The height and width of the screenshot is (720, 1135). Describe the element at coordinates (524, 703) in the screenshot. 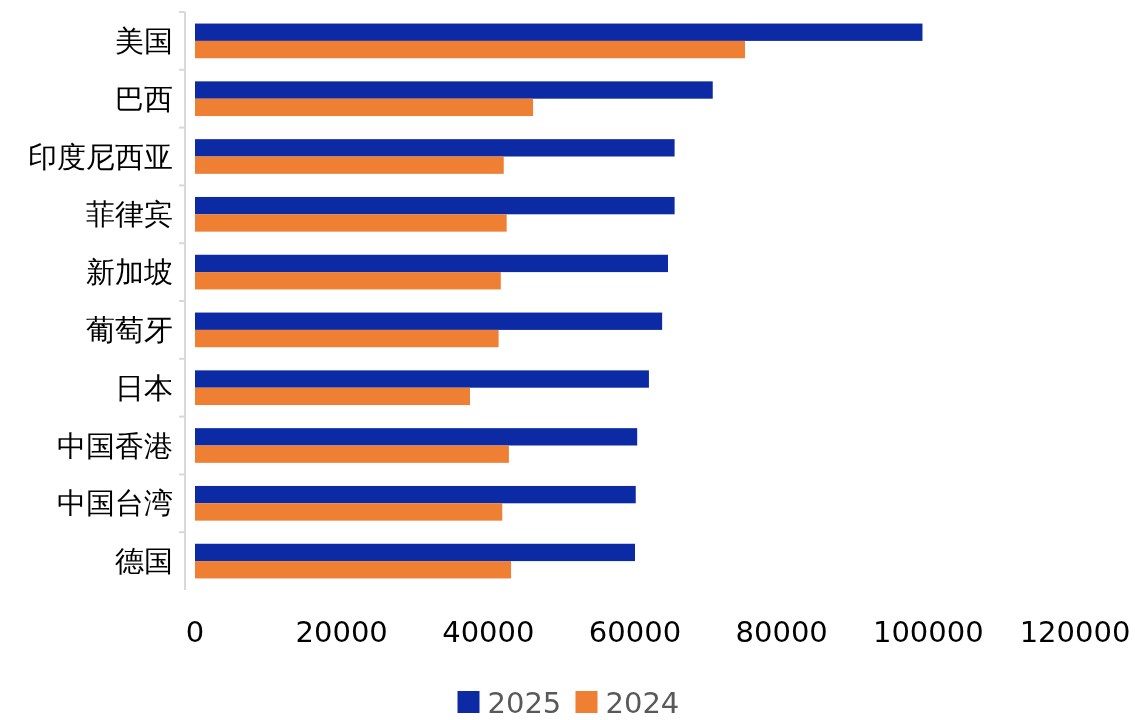

I see `legend-label: 2025` at that location.